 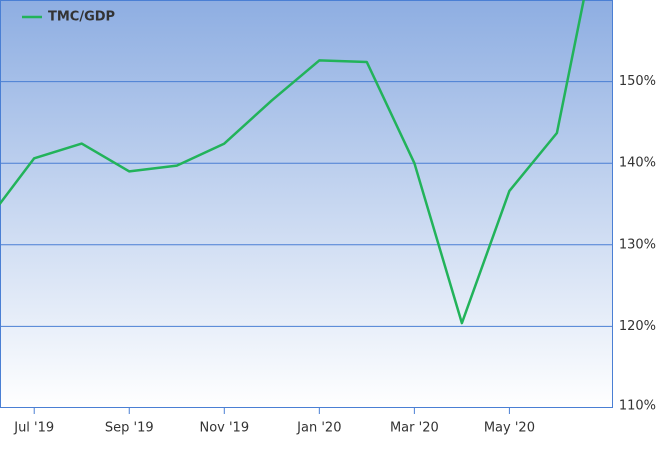 What do you see at coordinates (637, 81) in the screenshot?
I see `y-tick-label: 150%` at bounding box center [637, 81].